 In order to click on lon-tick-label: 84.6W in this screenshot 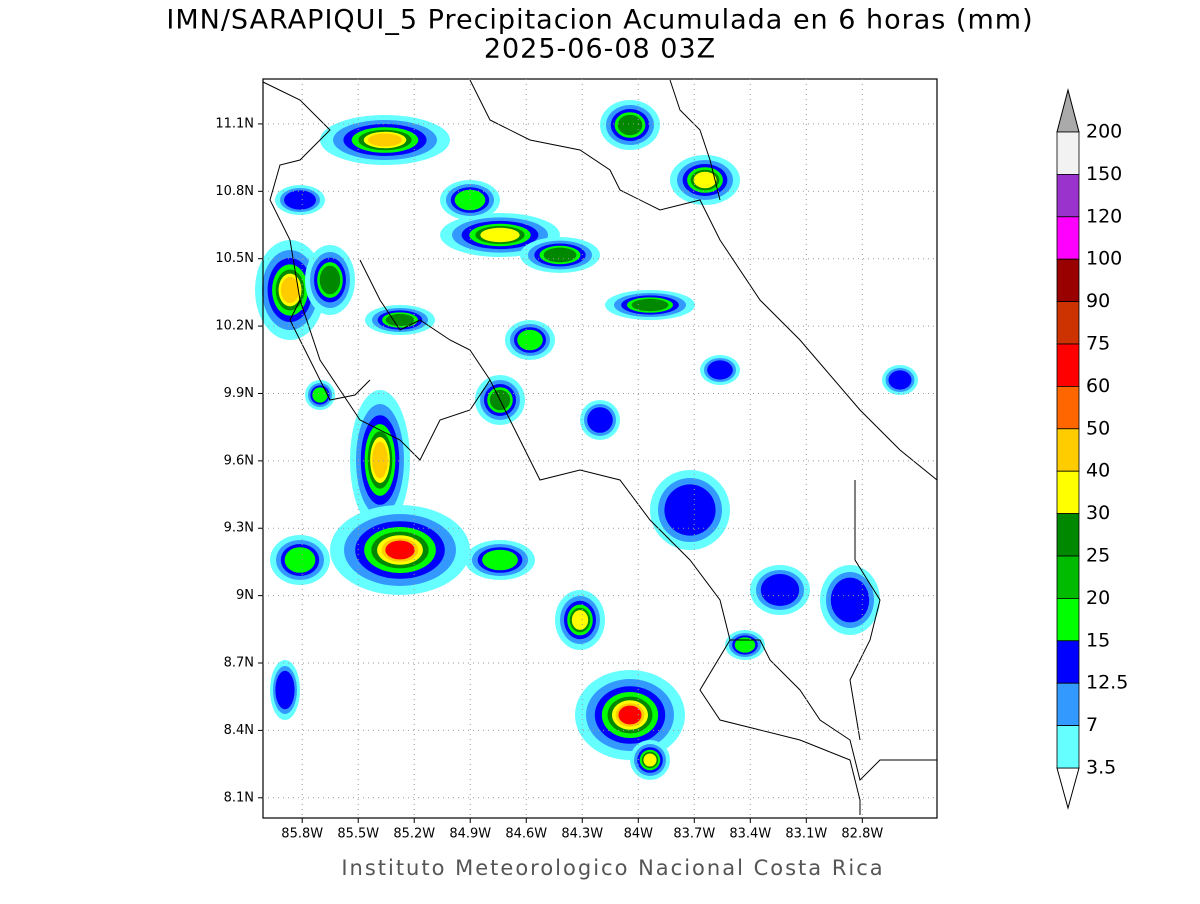, I will do `click(526, 834)`.